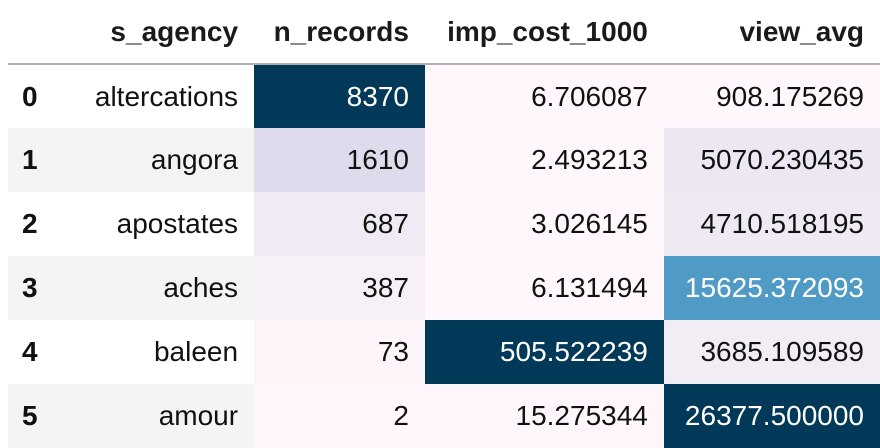  Describe the element at coordinates (154, 160) in the screenshot. I see `cell-s-agency: angora` at that location.